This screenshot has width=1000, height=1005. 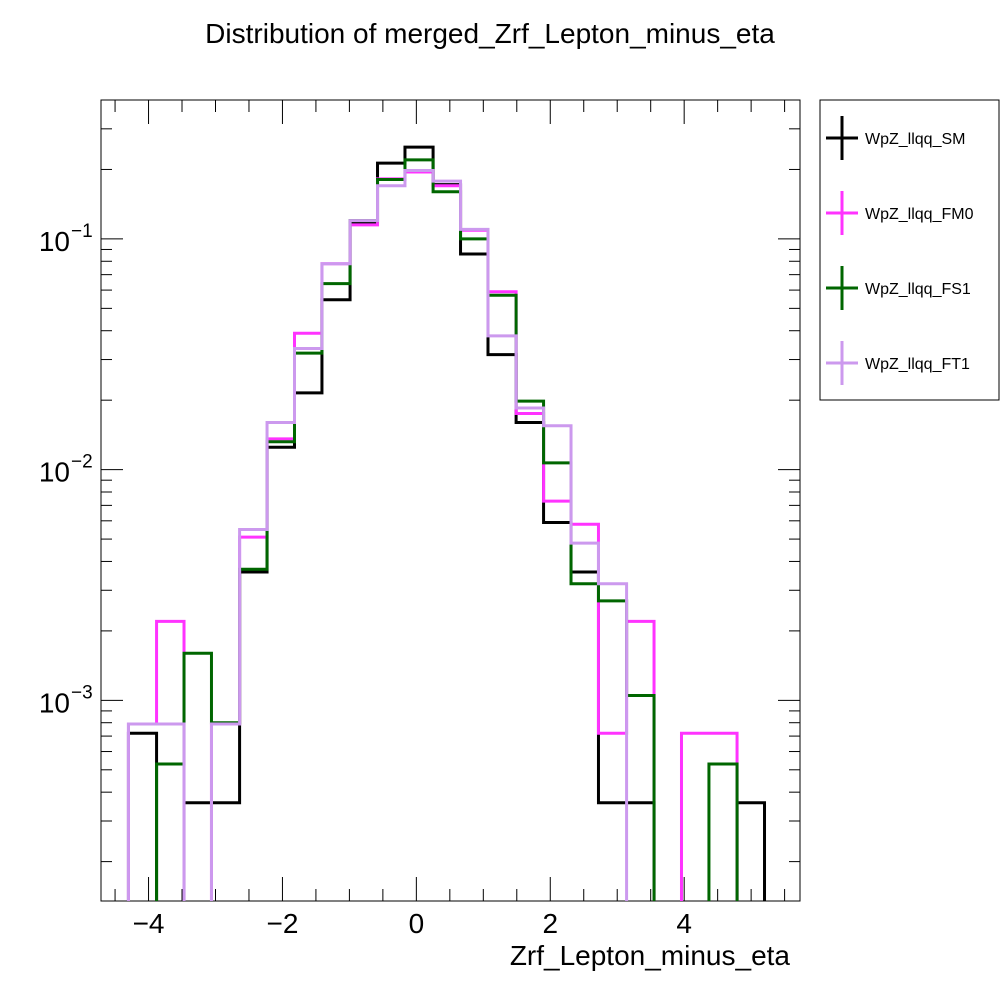 I want to click on legend-item: WpZ_llqq_SM, so click(x=895, y=138).